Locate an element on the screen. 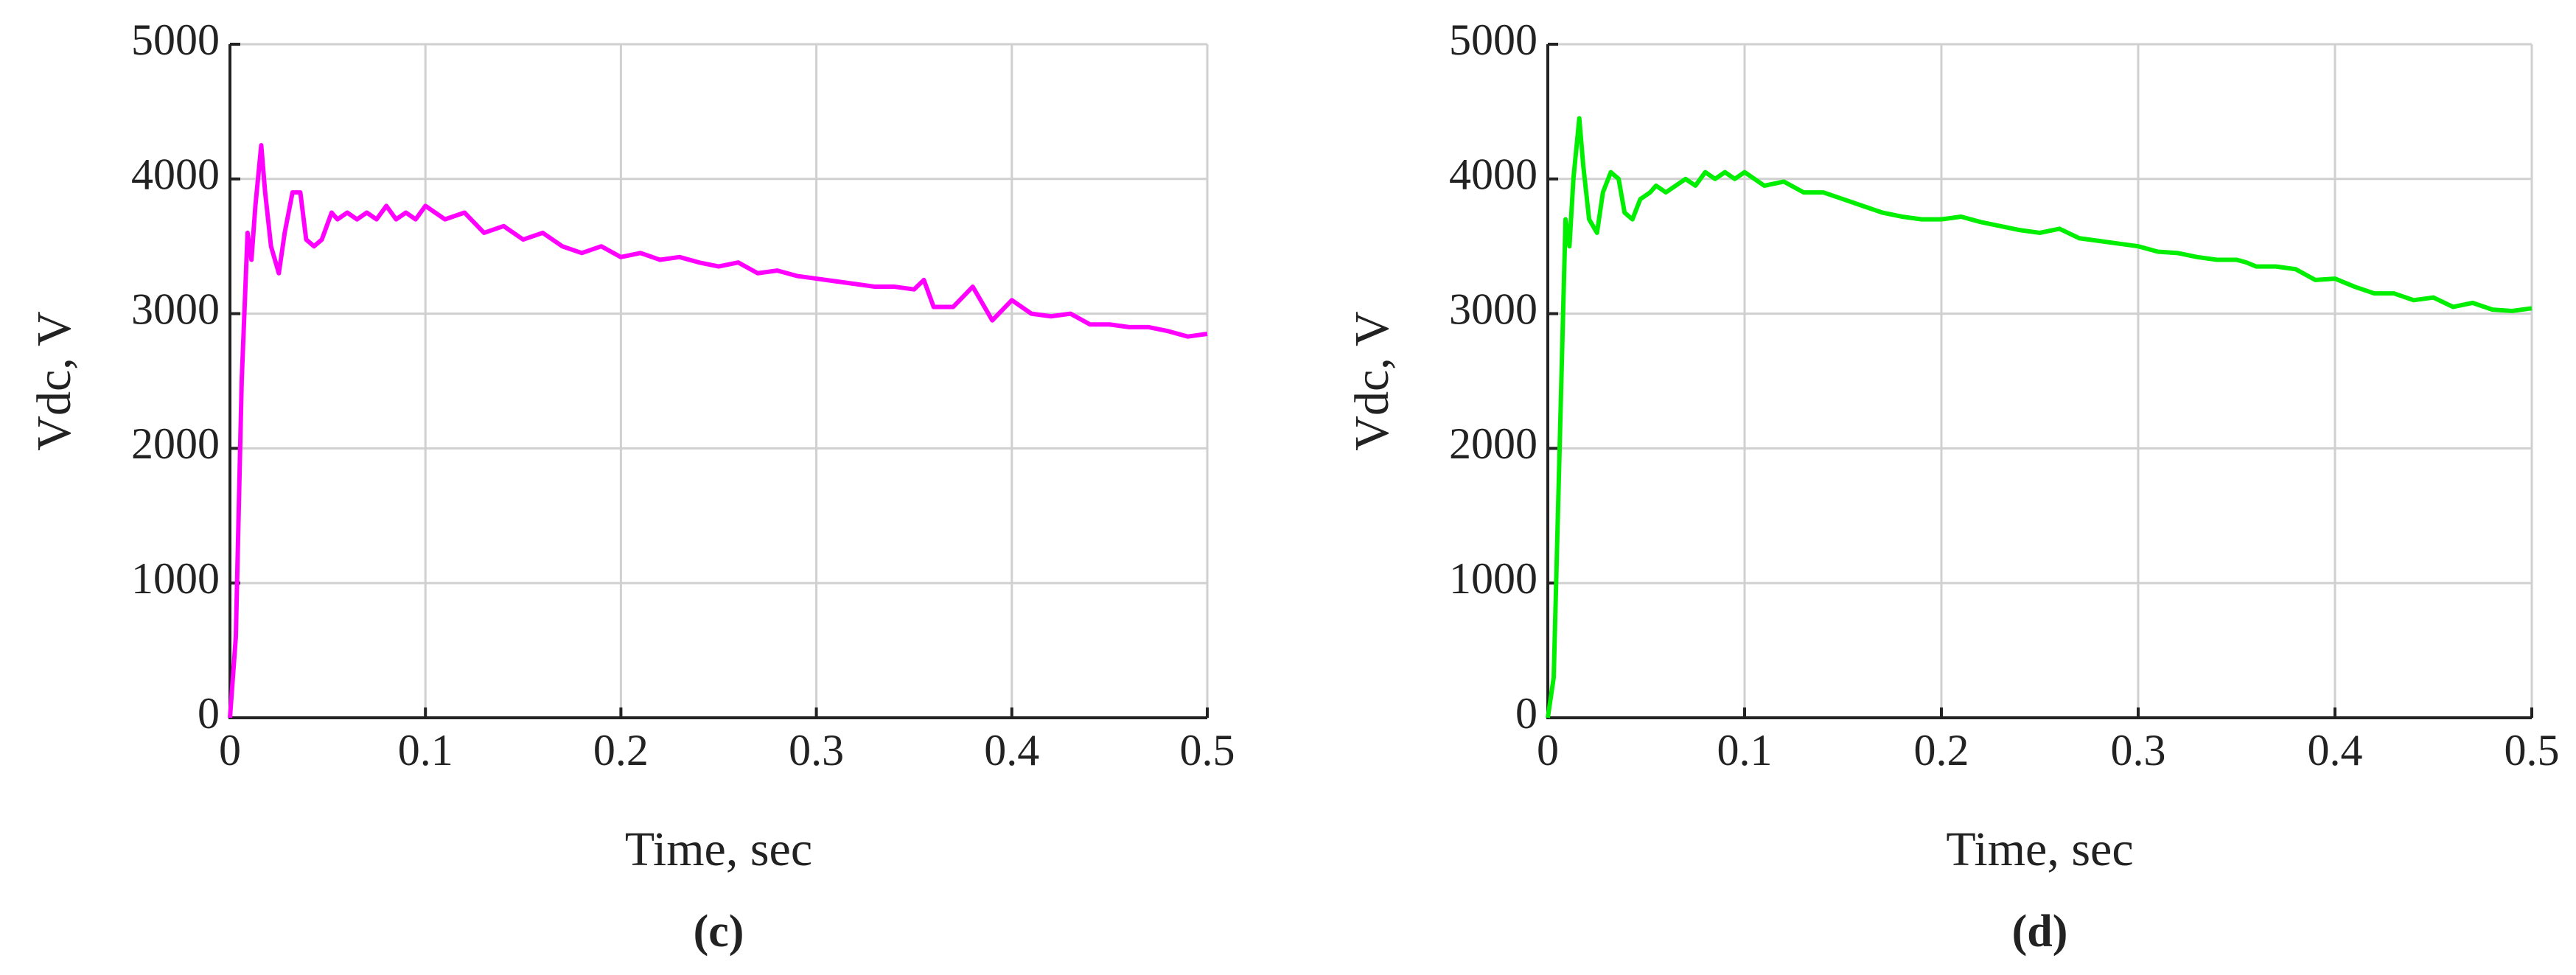  caption: (c) is located at coordinates (719, 931).